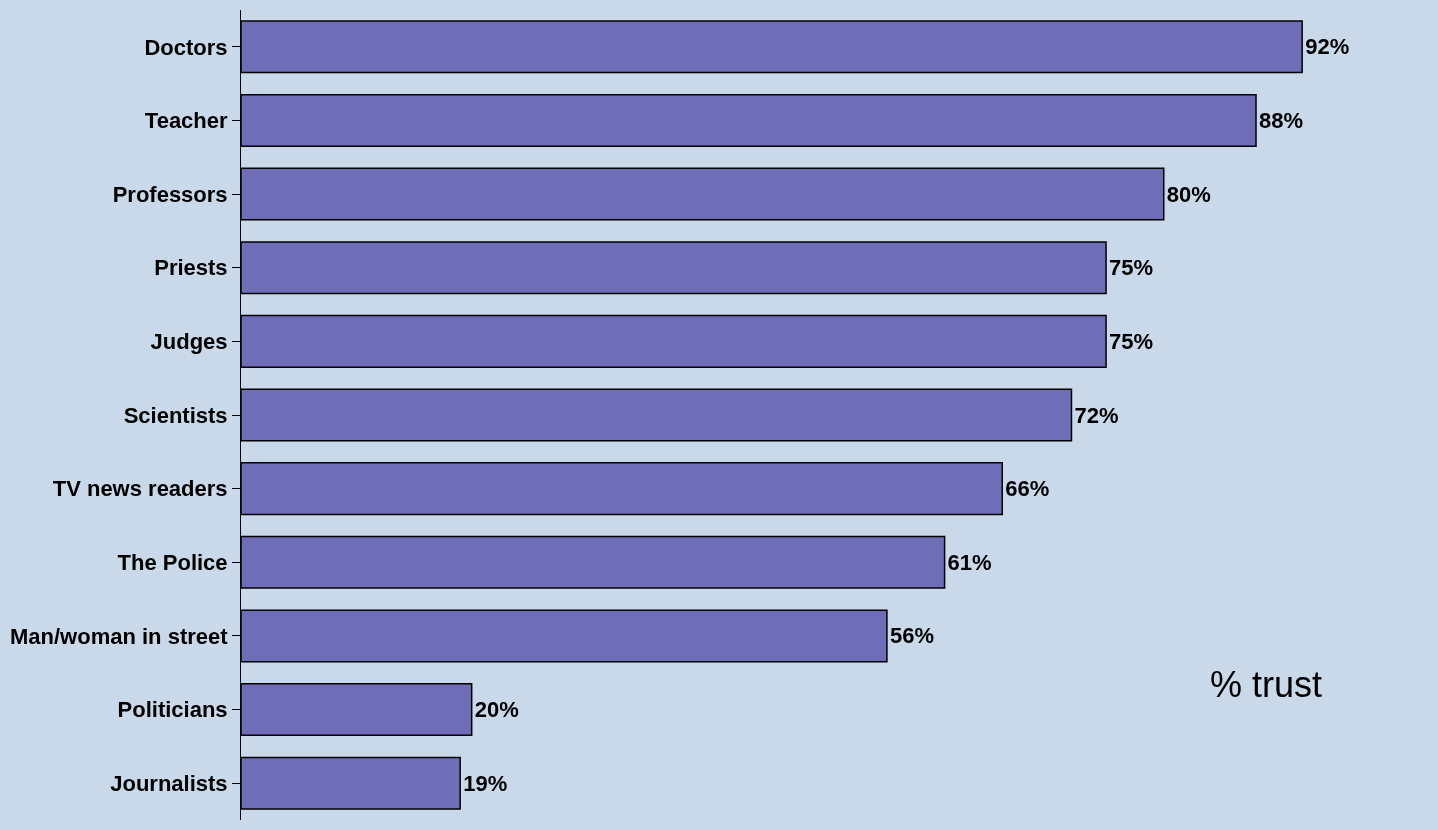  Describe the element at coordinates (485, 783) in the screenshot. I see `data-label: 19%` at that location.